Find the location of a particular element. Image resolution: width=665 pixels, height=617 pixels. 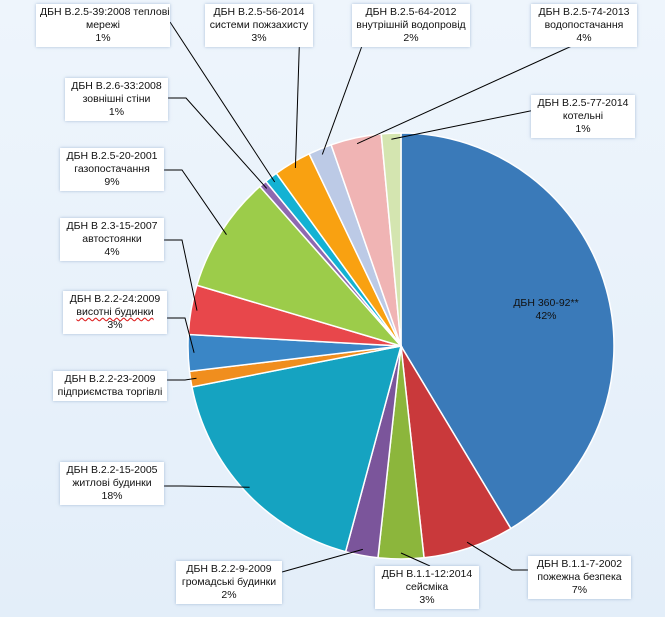

data-label-fire-protection-systems: ДБН В.2.5-56-2014 системи пожзахисту 3% is located at coordinates (259, 25).